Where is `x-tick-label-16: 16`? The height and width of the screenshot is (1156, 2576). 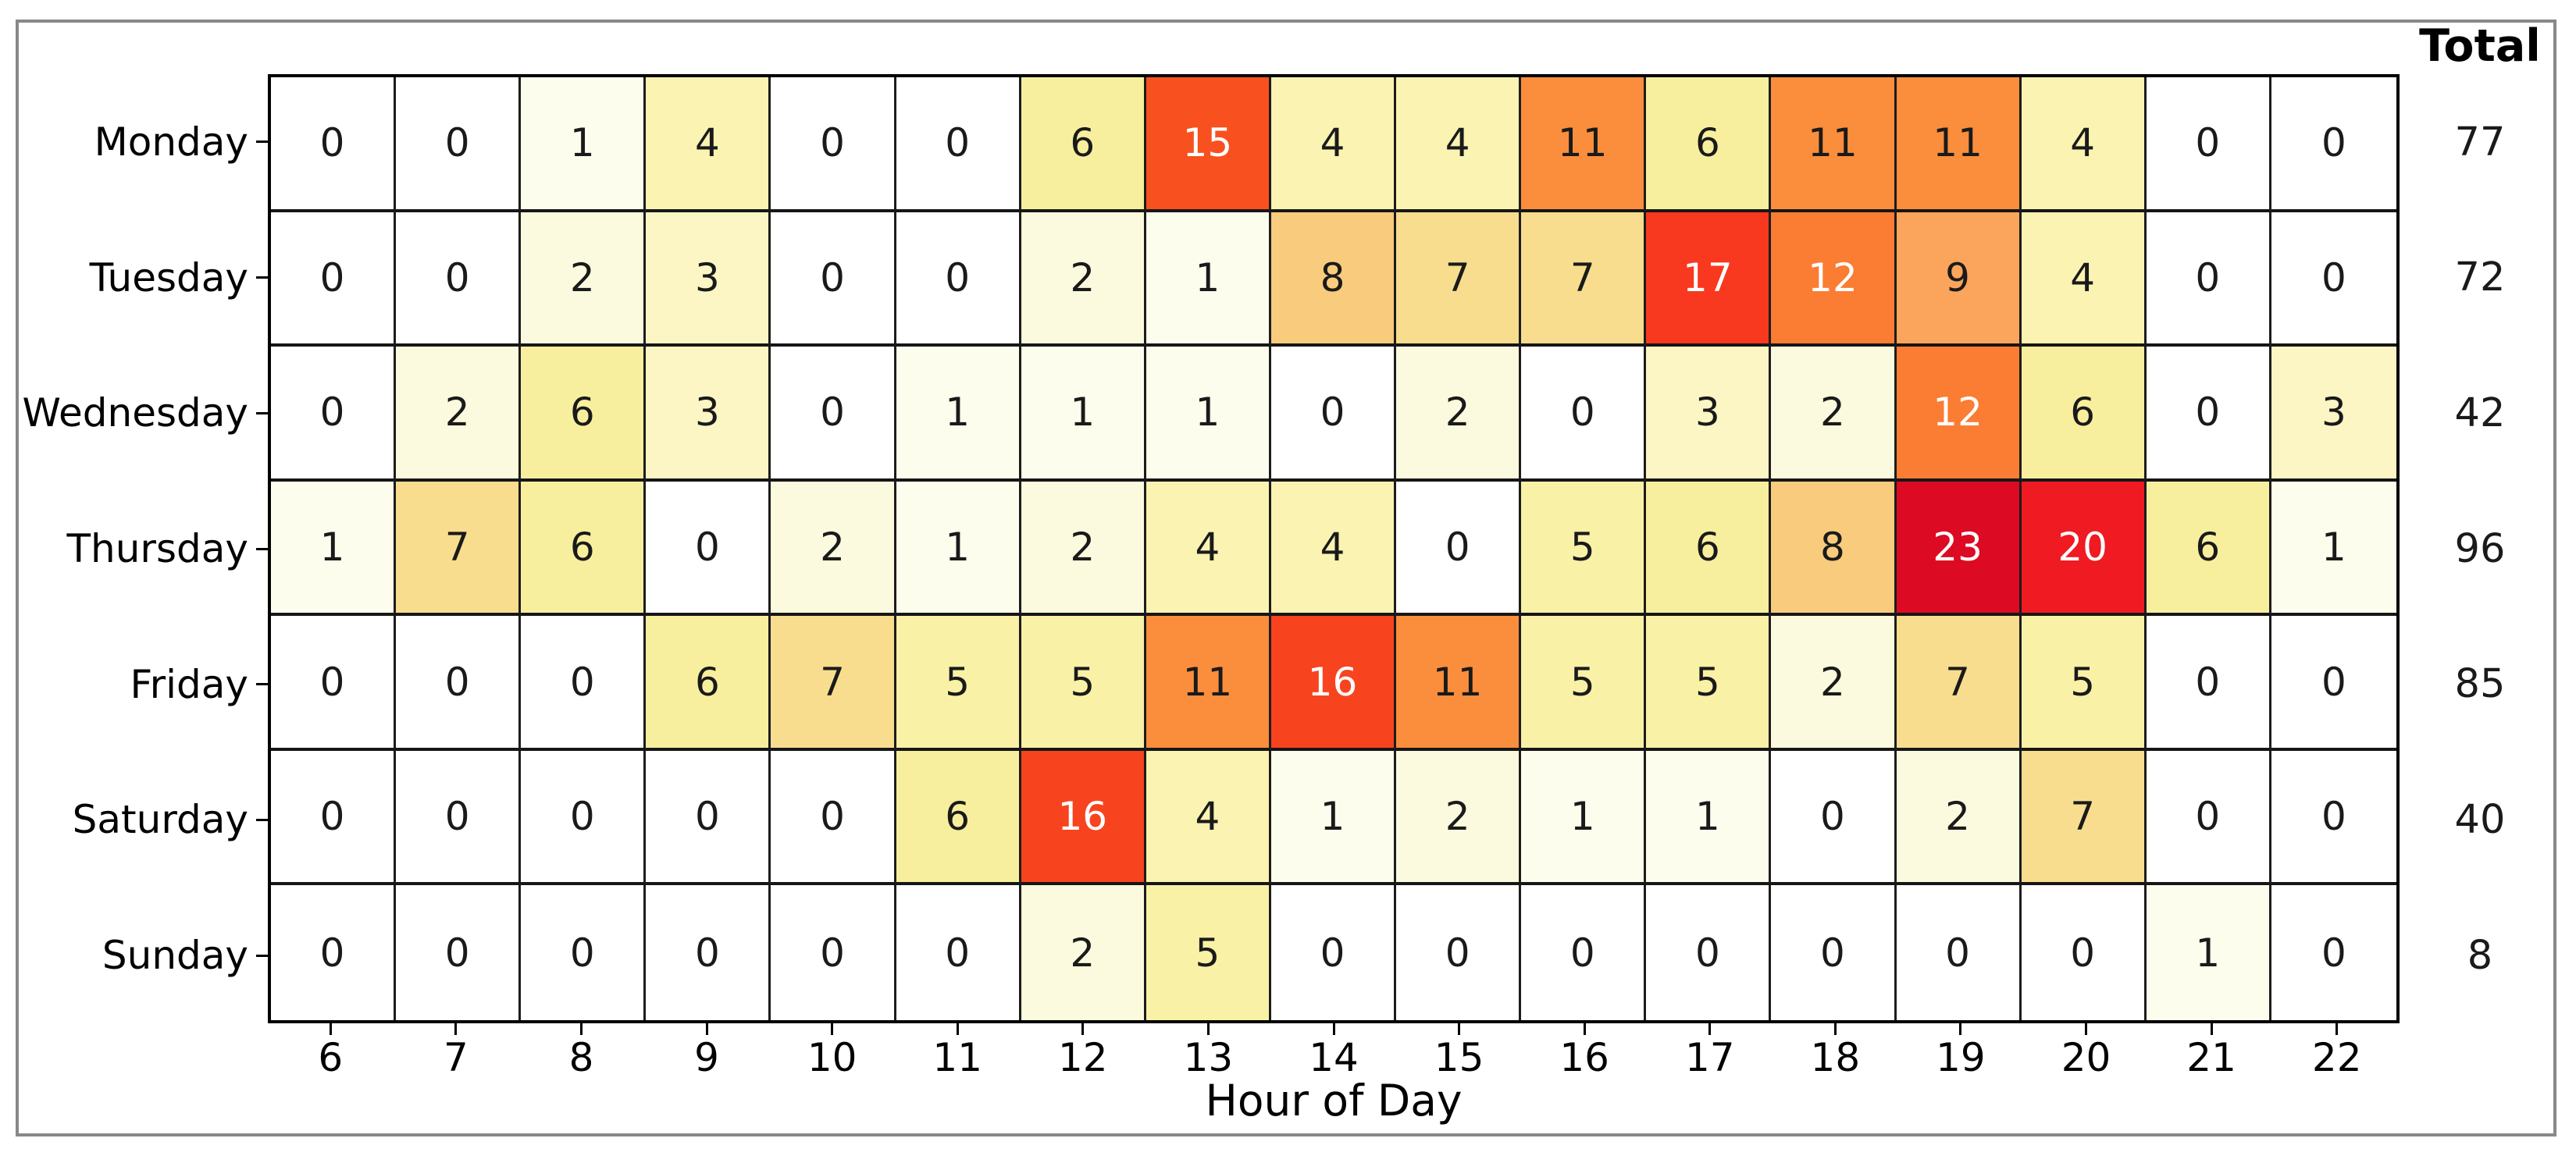
x-tick-label-16: 16 is located at coordinates (1584, 1057).